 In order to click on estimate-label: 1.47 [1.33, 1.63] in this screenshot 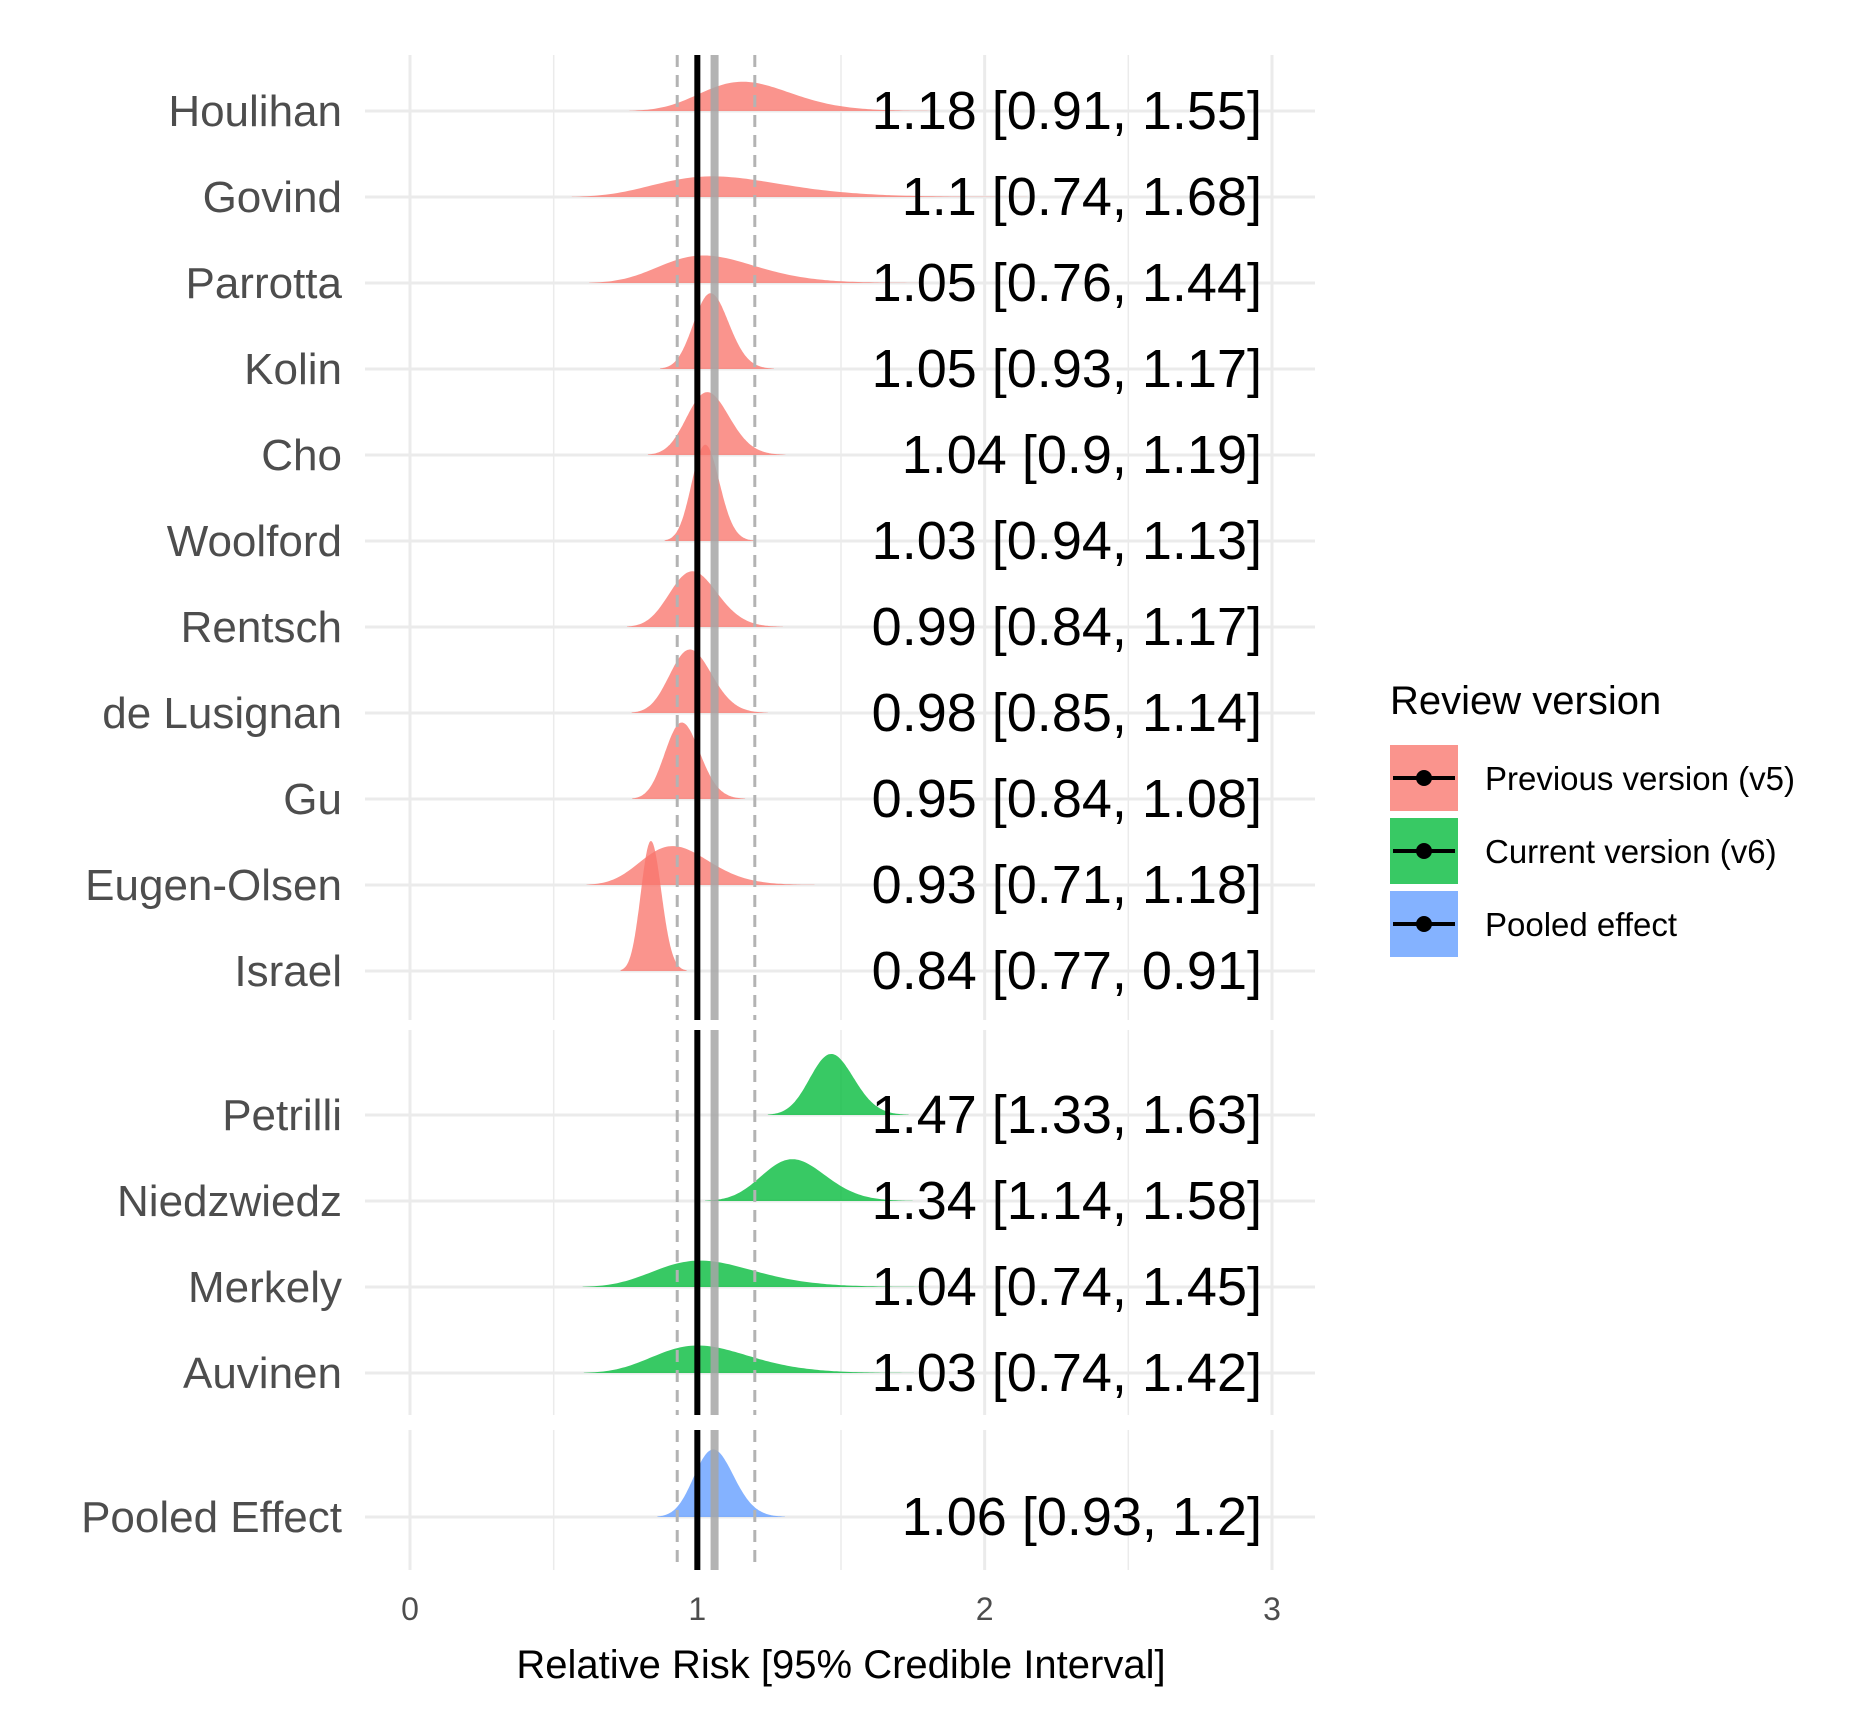, I will do `click(1067, 1115)`.